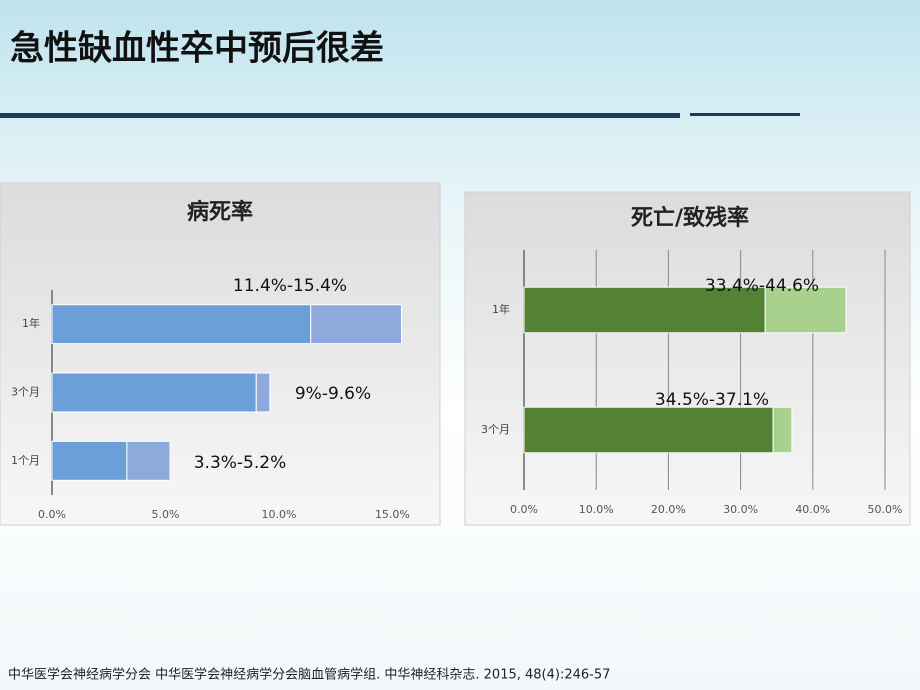  What do you see at coordinates (668, 509) in the screenshot?
I see `x-tick-label: 20.0%` at bounding box center [668, 509].